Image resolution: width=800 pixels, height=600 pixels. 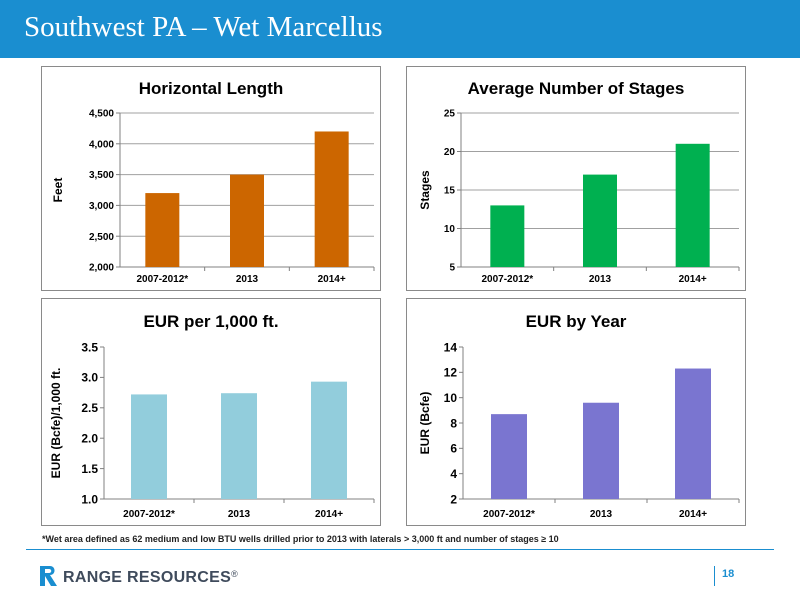 I want to click on y-tick-label: 1.5, so click(x=89, y=469).